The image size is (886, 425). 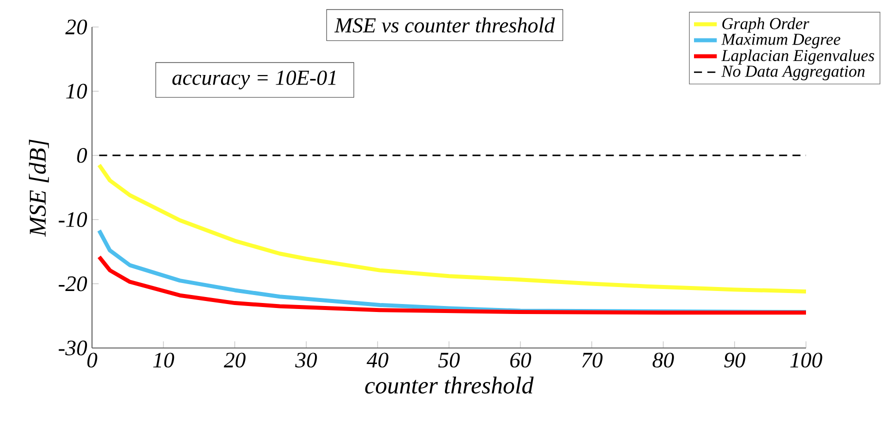 I want to click on x-tick-label: 40, so click(x=377, y=360).